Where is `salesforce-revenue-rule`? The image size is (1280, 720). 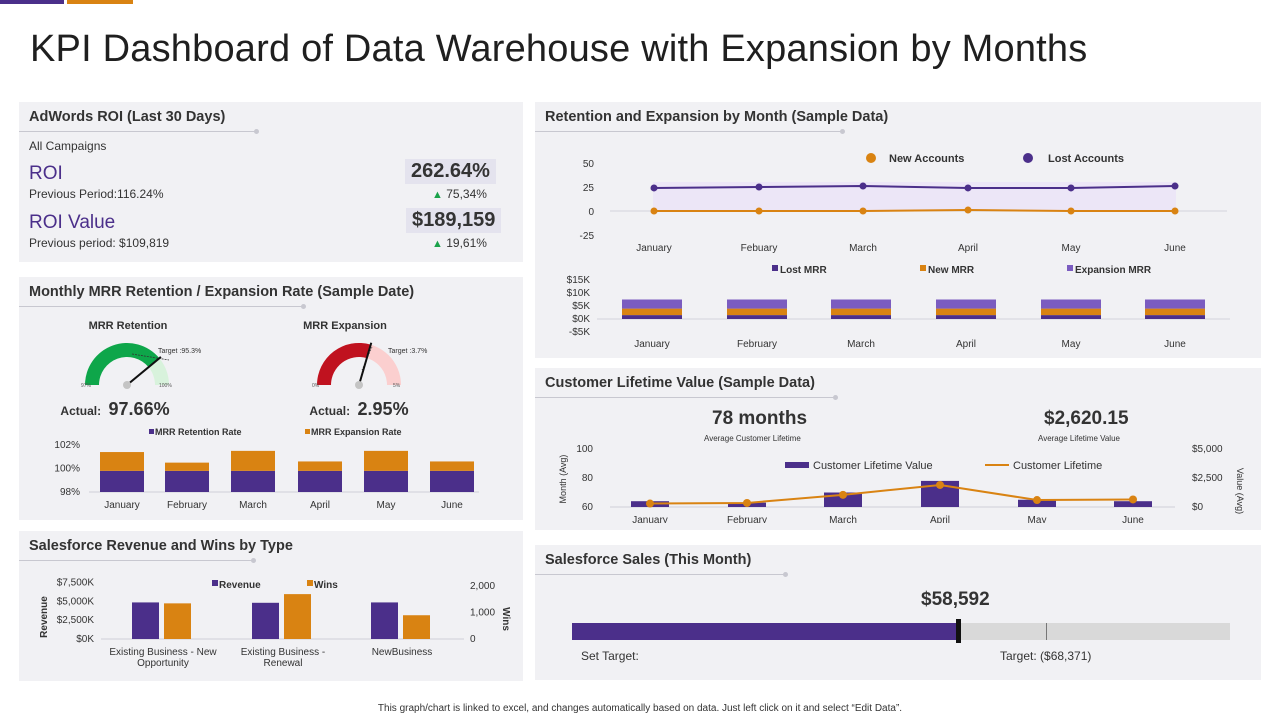
salesforce-revenue-rule is located at coordinates (137, 560).